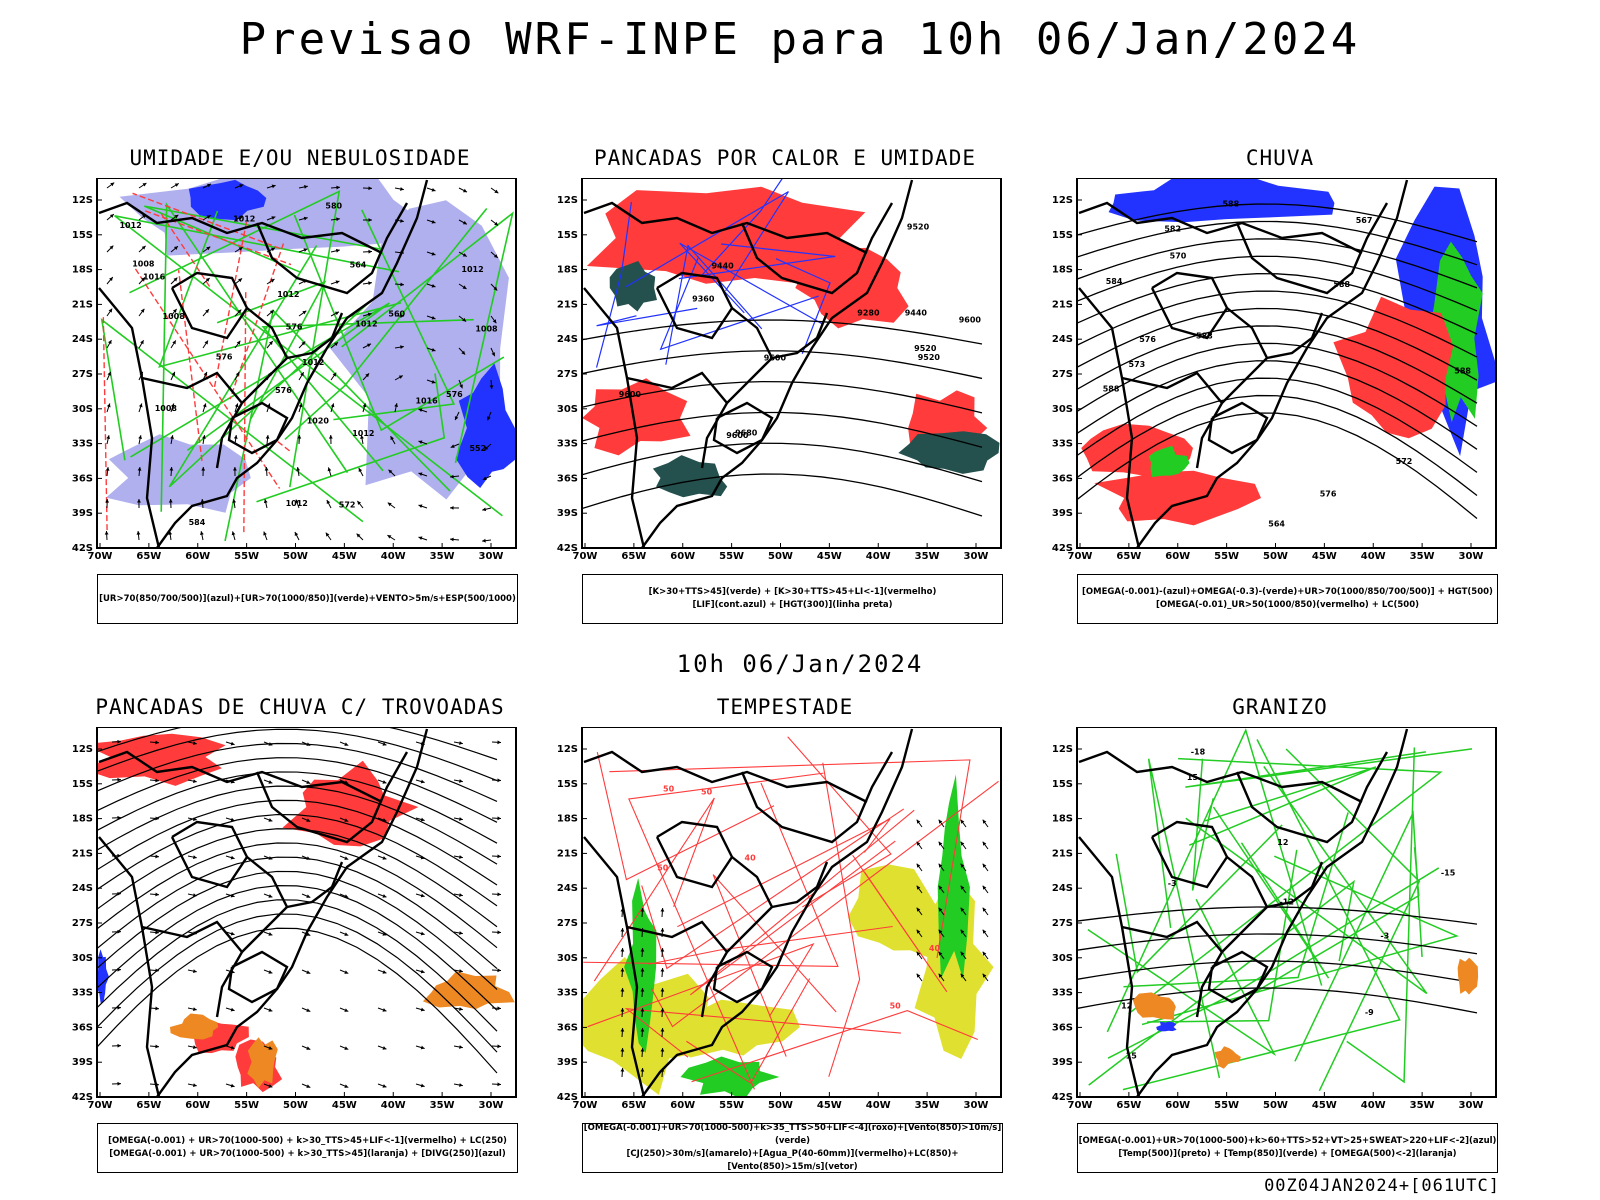 Image resolution: width=1600 pixels, height=1200 pixels. What do you see at coordinates (567, 993) in the screenshot?
I see `lat-tick-label: 33S` at bounding box center [567, 993].